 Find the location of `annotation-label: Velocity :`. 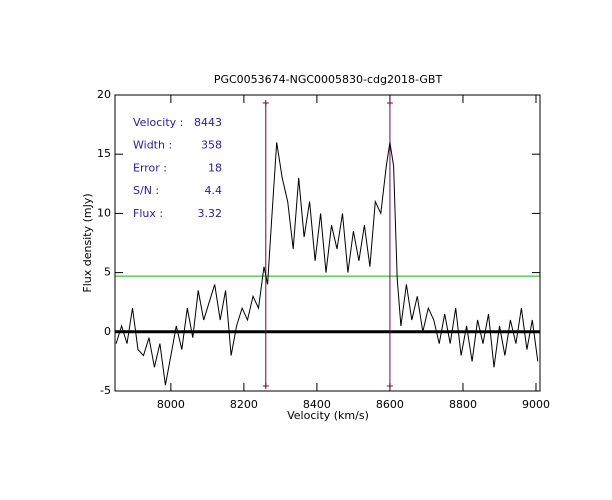

annotation-label: Velocity : is located at coordinates (158, 122).